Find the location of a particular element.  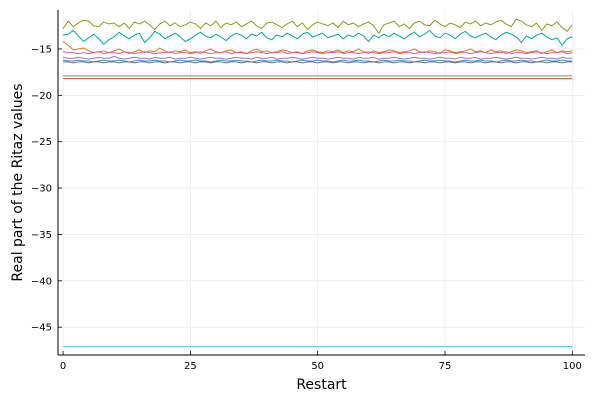

y-ticks: −15 −20 −25 −30 −35 −40 −45 is located at coordinates (46, 189).